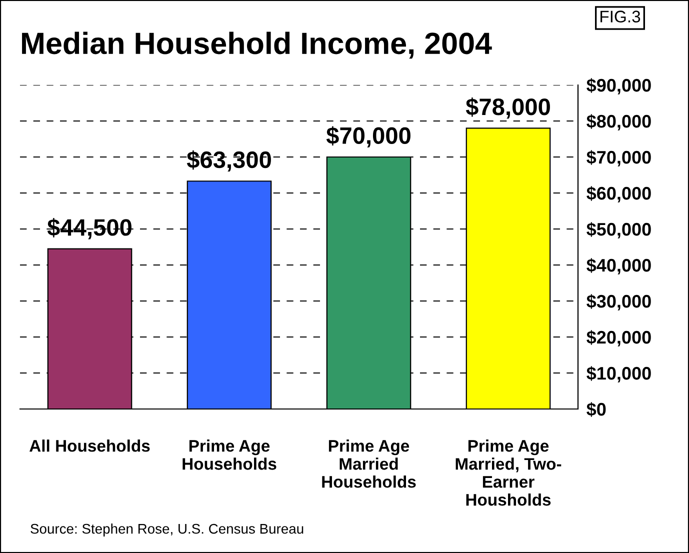 The image size is (689, 553). Describe the element at coordinates (596, 409) in the screenshot. I see `y-tick-label: $0` at that location.